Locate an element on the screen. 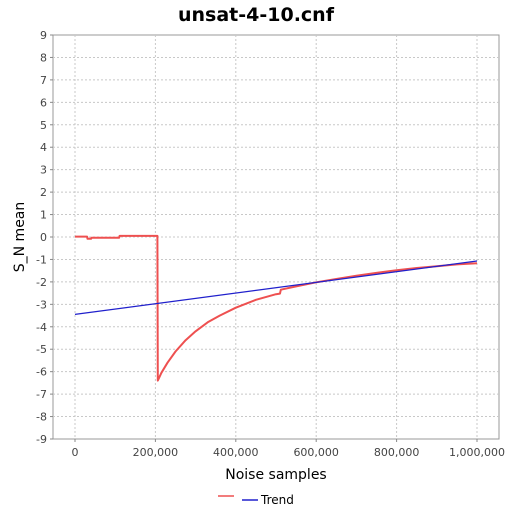 The height and width of the screenshot is (512, 512). y-axis-ticks: 9 8 7 6 5 4 3 2 1 0 -1 -2 -3 -4 -5 -6 -7 -8 -9 is located at coordinates (44, 237).